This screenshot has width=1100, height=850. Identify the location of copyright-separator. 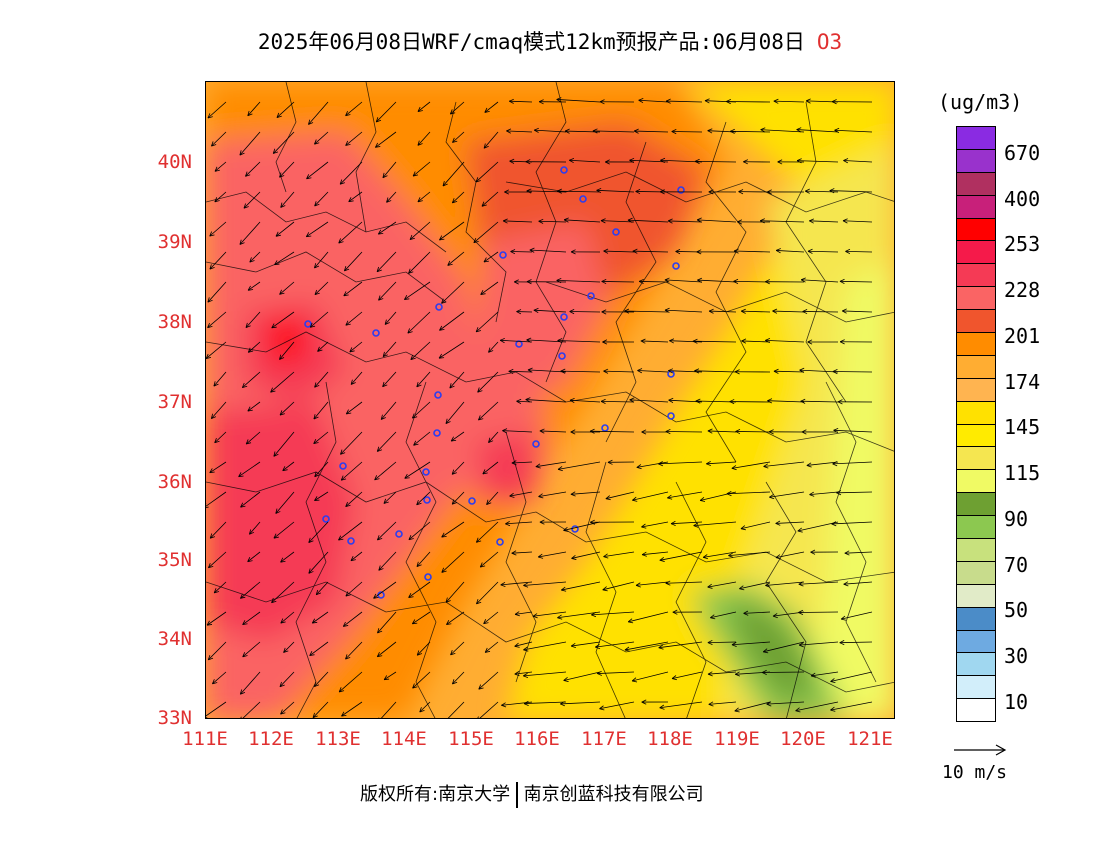
(517, 795).